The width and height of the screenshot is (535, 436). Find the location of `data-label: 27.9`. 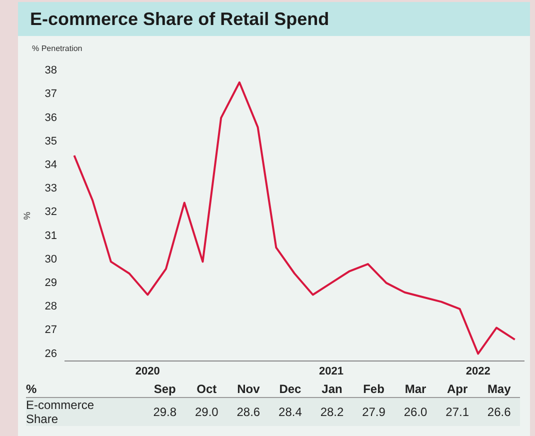

data-label: 27.9 is located at coordinates (373, 412).